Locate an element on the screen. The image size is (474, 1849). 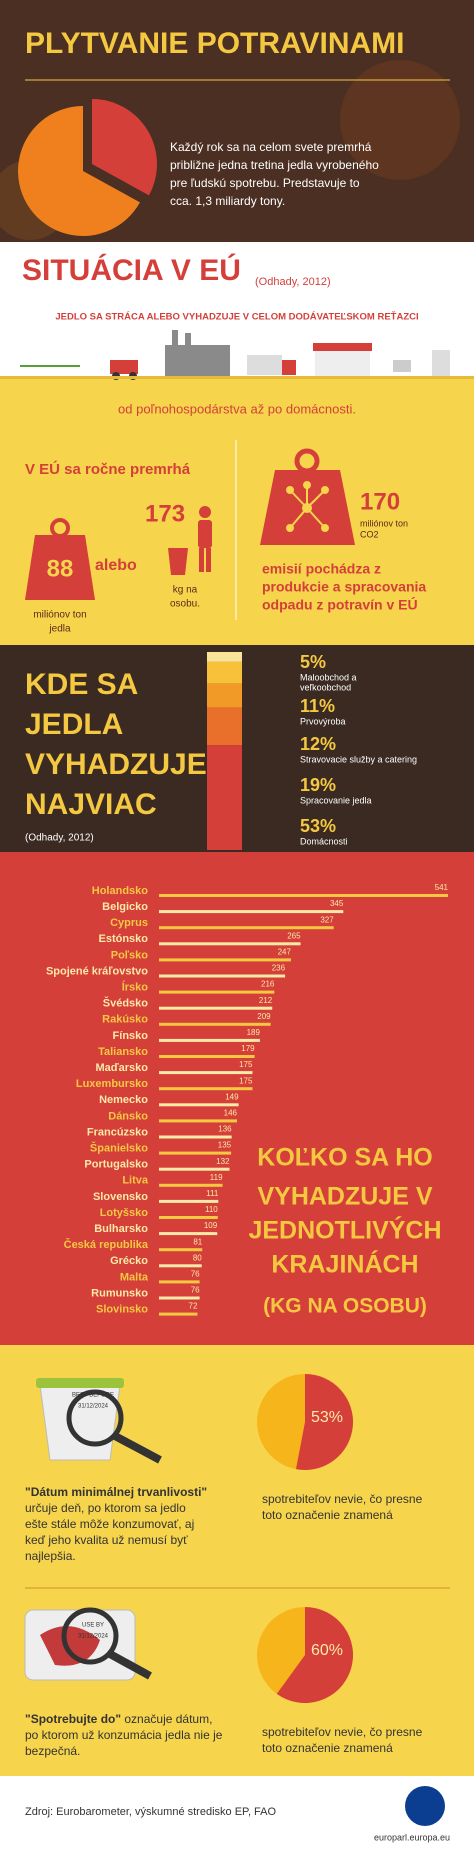
photo-texture is located at coordinates (400, 120).